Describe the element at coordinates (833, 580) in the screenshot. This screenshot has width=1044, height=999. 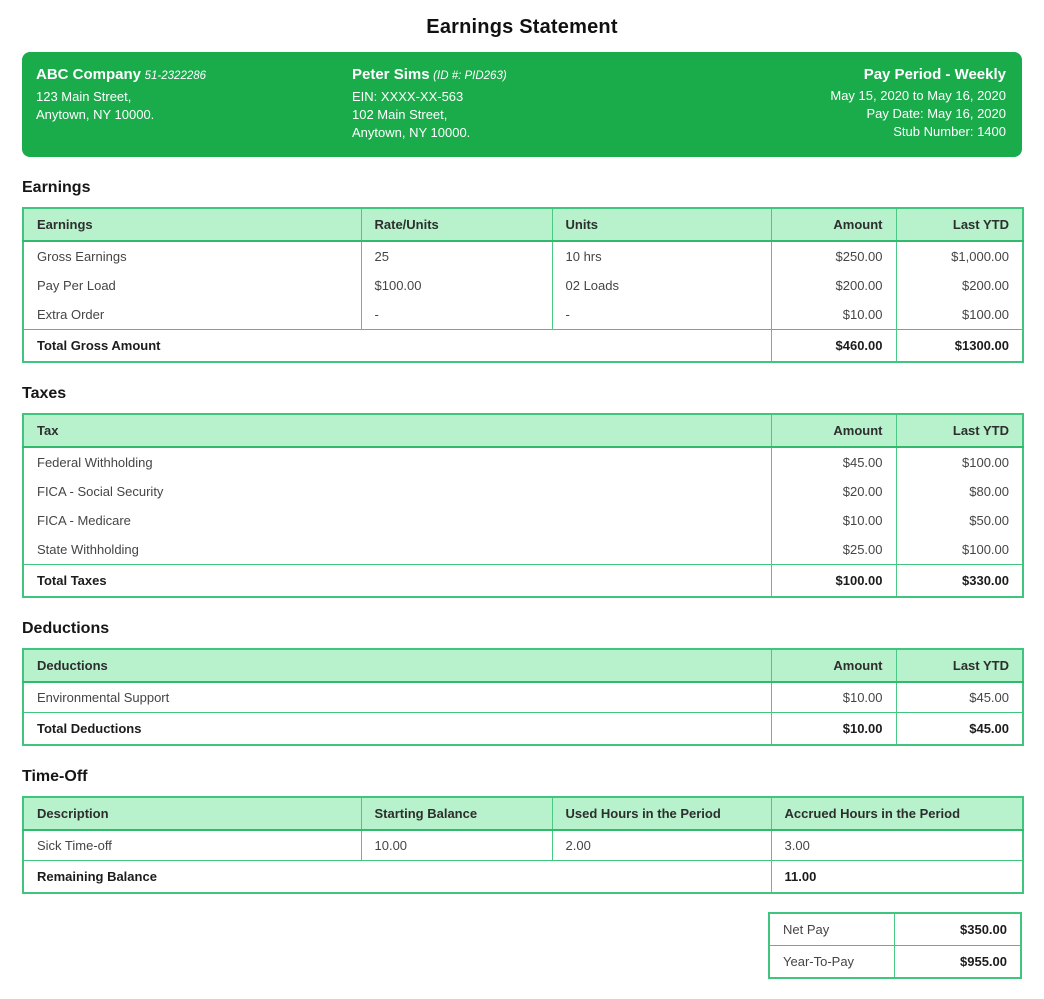
I see `taxes-total-amount: $100.00` at that location.